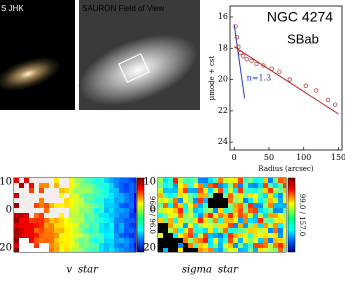 The width and height of the screenshot is (345, 281). Describe the element at coordinates (239, 61) in the screenshot. I see `fit-line` at that location.